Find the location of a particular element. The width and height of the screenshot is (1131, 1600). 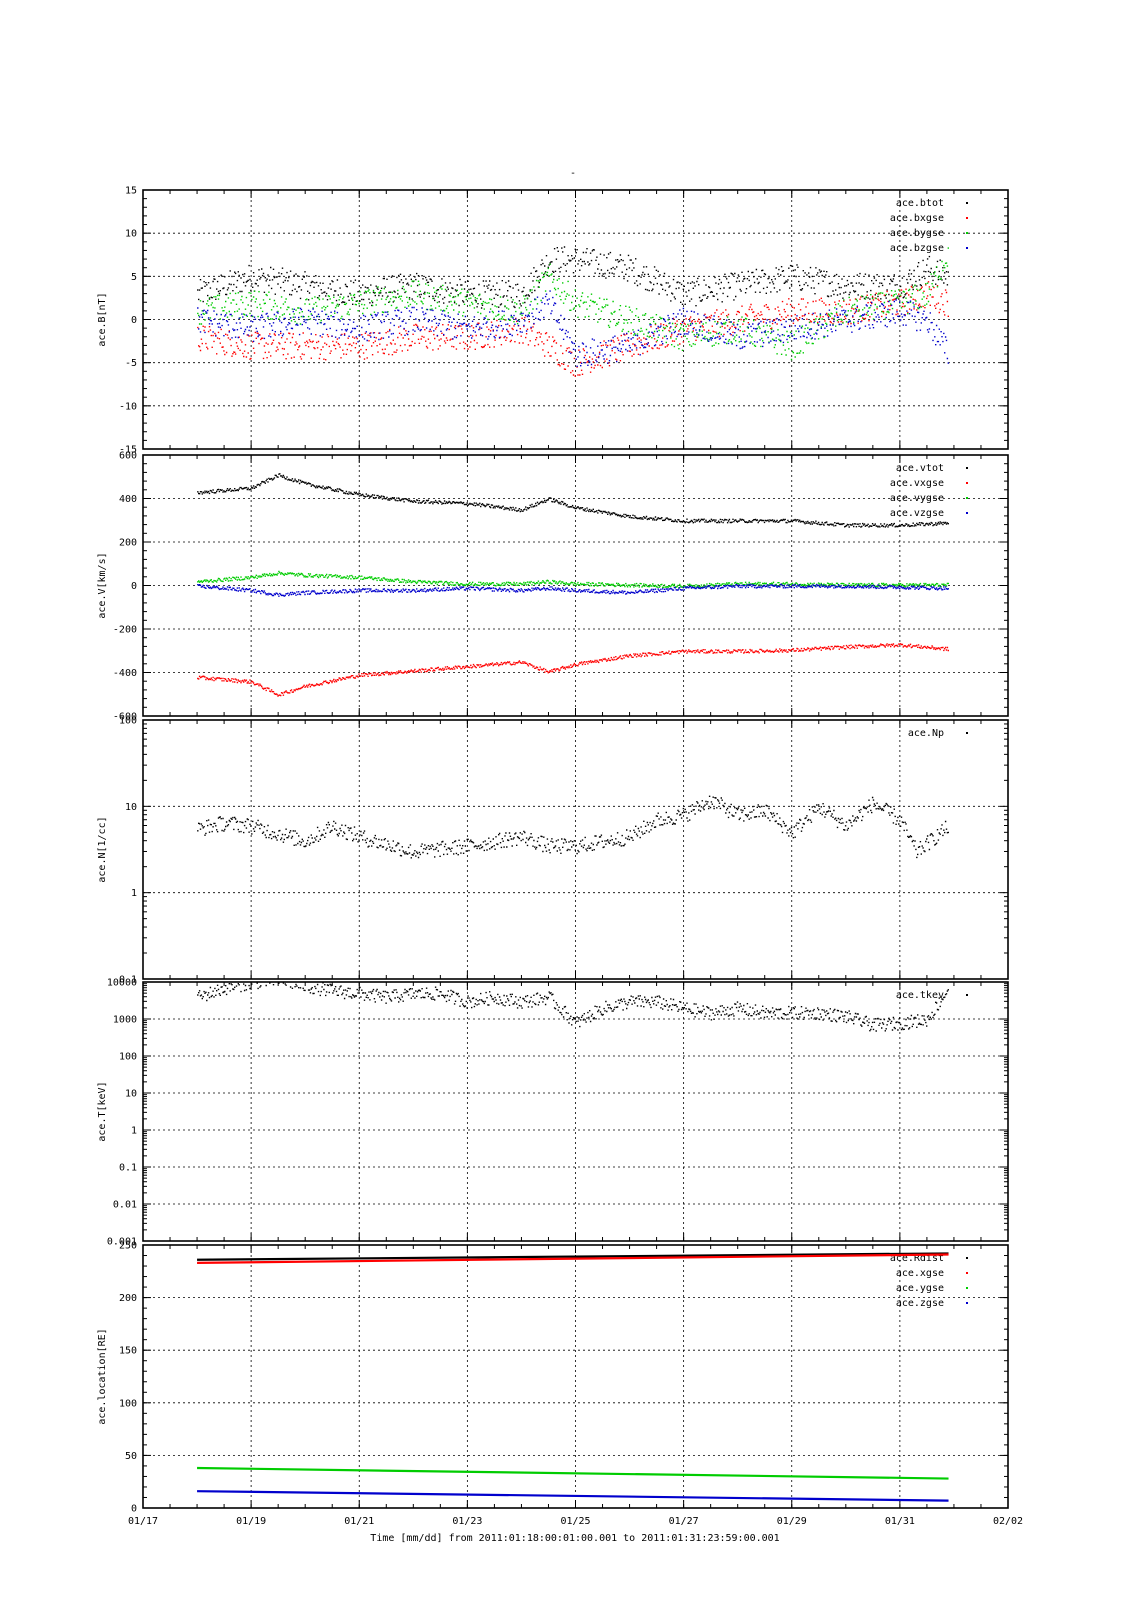

legend-label: ace.ygse is located at coordinates (920, 1288).